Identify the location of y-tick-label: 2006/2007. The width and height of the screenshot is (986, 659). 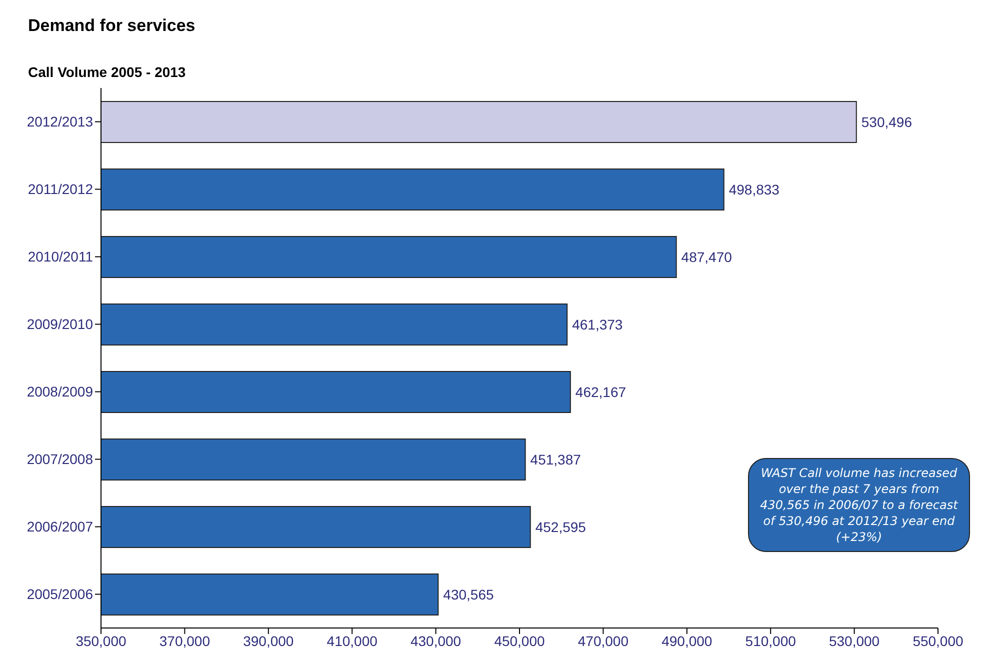
(60, 526).